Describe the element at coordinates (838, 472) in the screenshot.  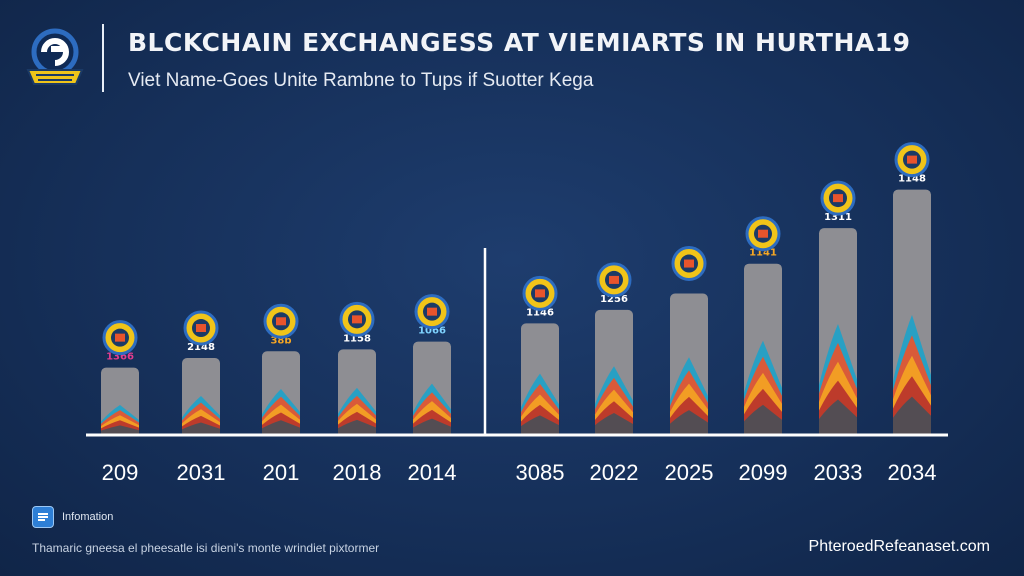
I see `x-tick-label: 2033` at that location.